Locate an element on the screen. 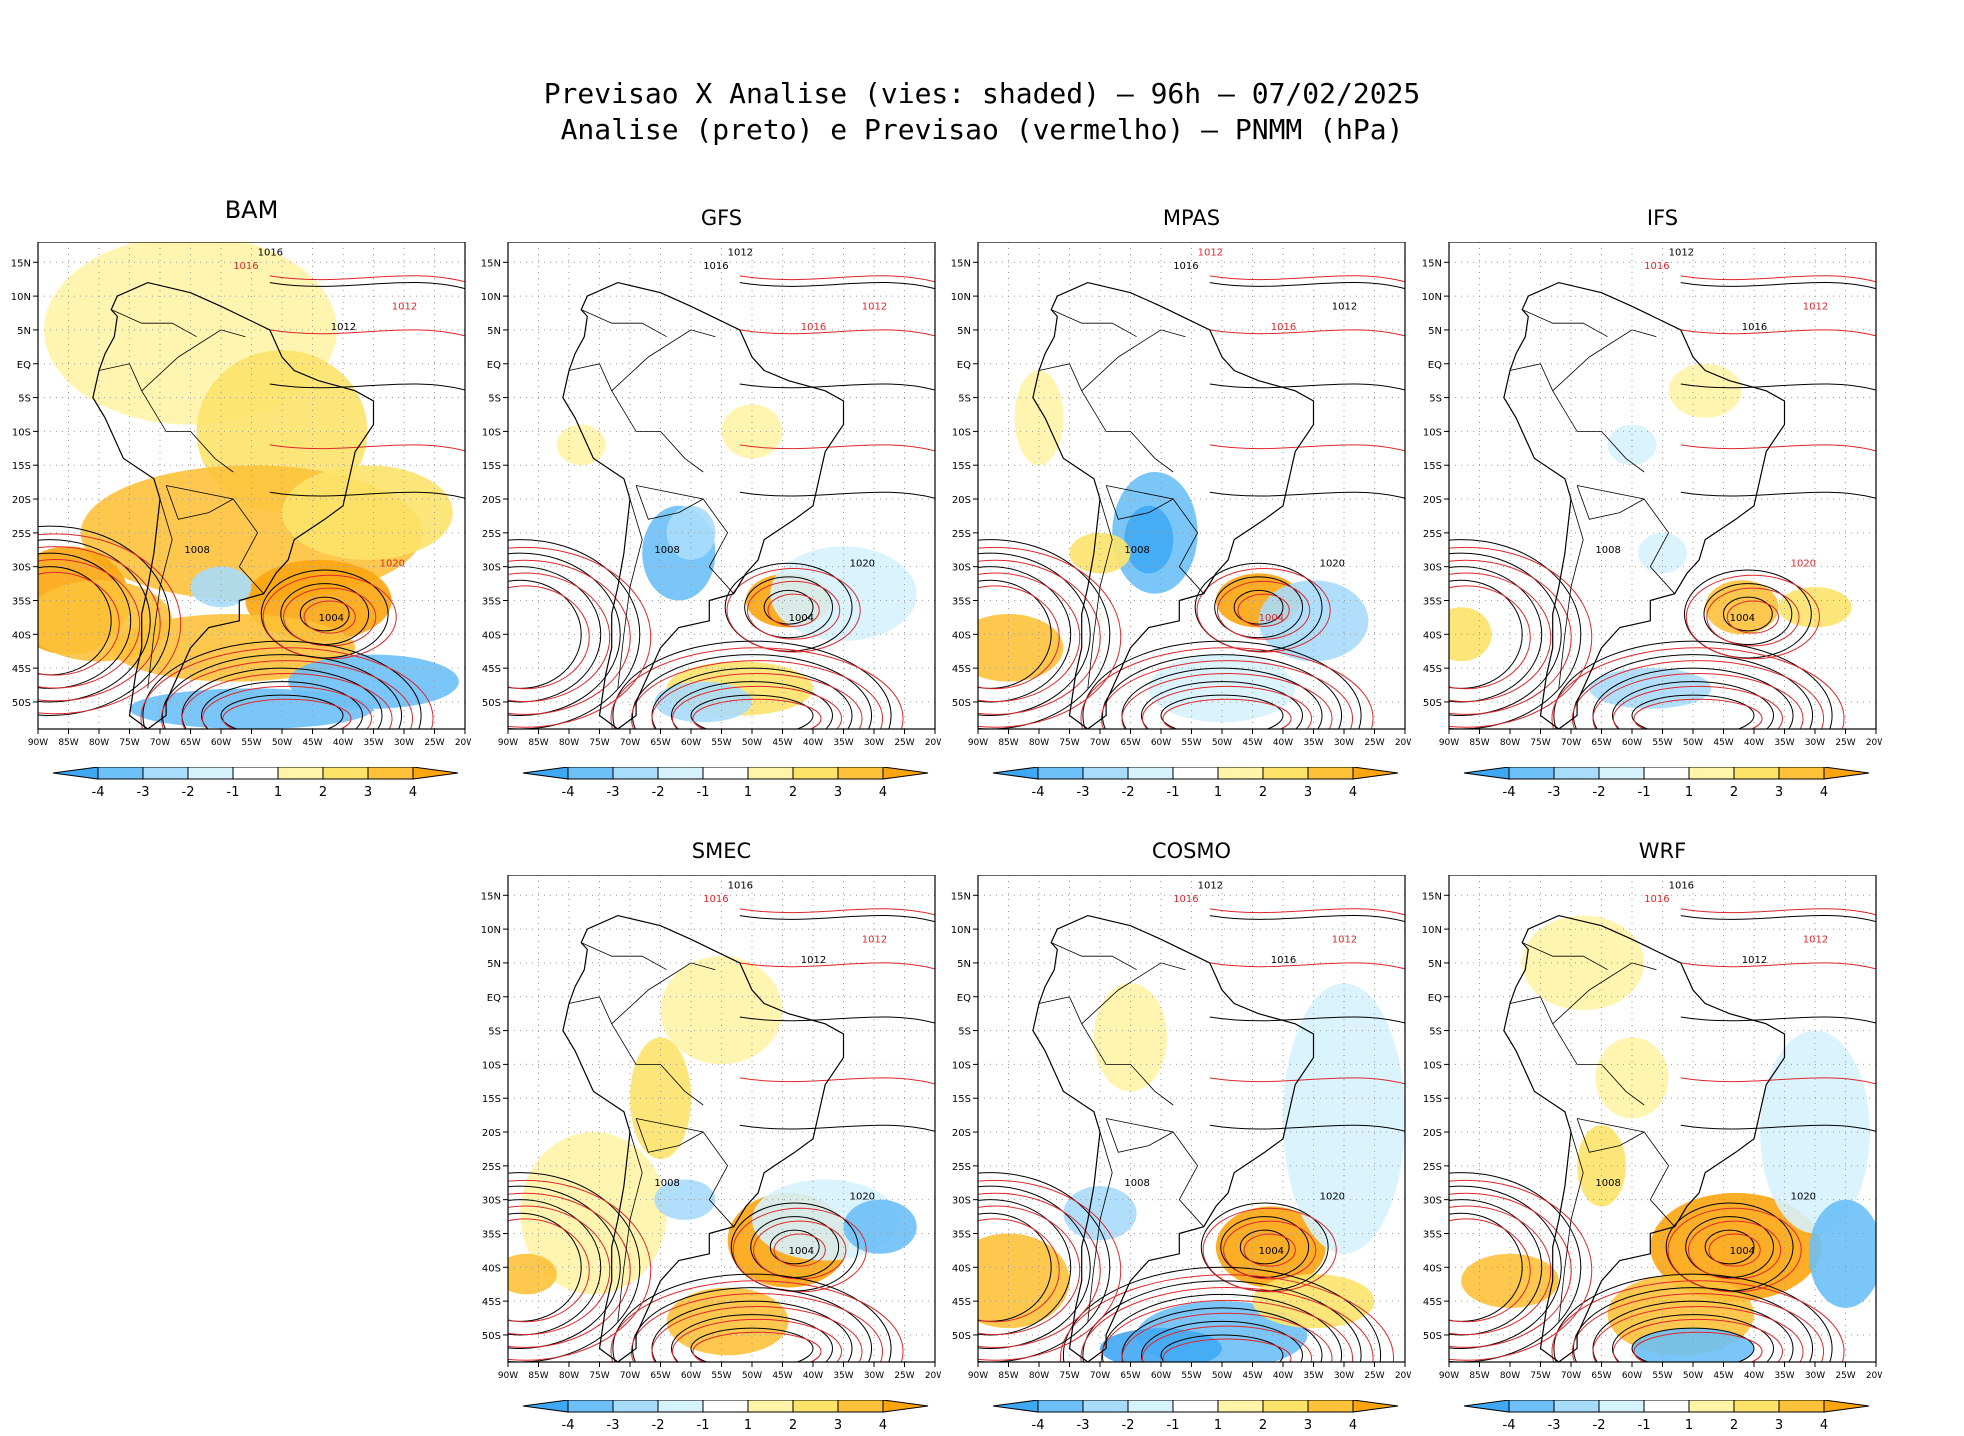 The height and width of the screenshot is (1436, 1964). coastline is located at coordinates (703, 505).